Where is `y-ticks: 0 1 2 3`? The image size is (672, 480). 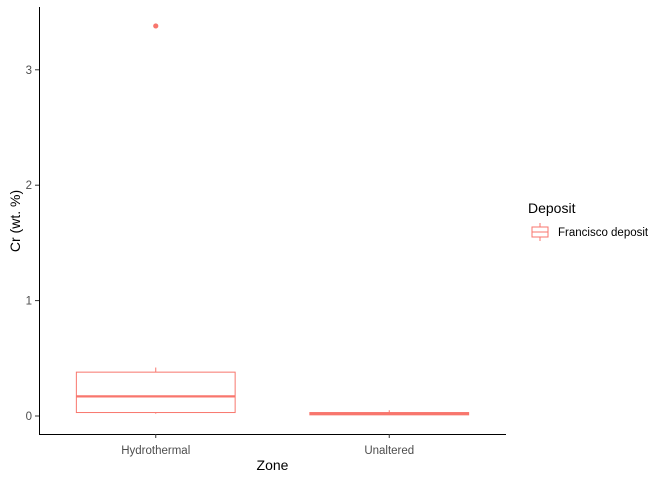
y-ticks: 0 1 2 3 is located at coordinates (32, 244).